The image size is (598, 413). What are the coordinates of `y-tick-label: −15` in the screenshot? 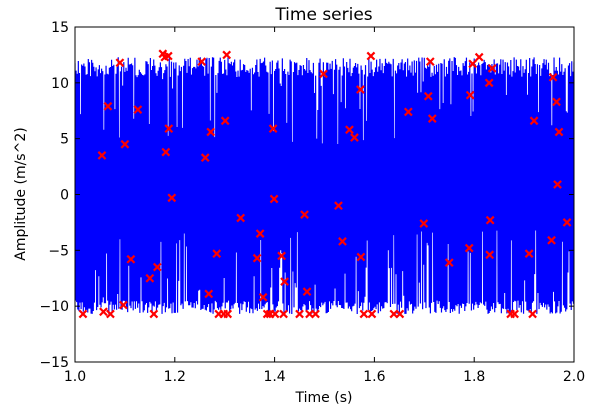 It's located at (54, 363).